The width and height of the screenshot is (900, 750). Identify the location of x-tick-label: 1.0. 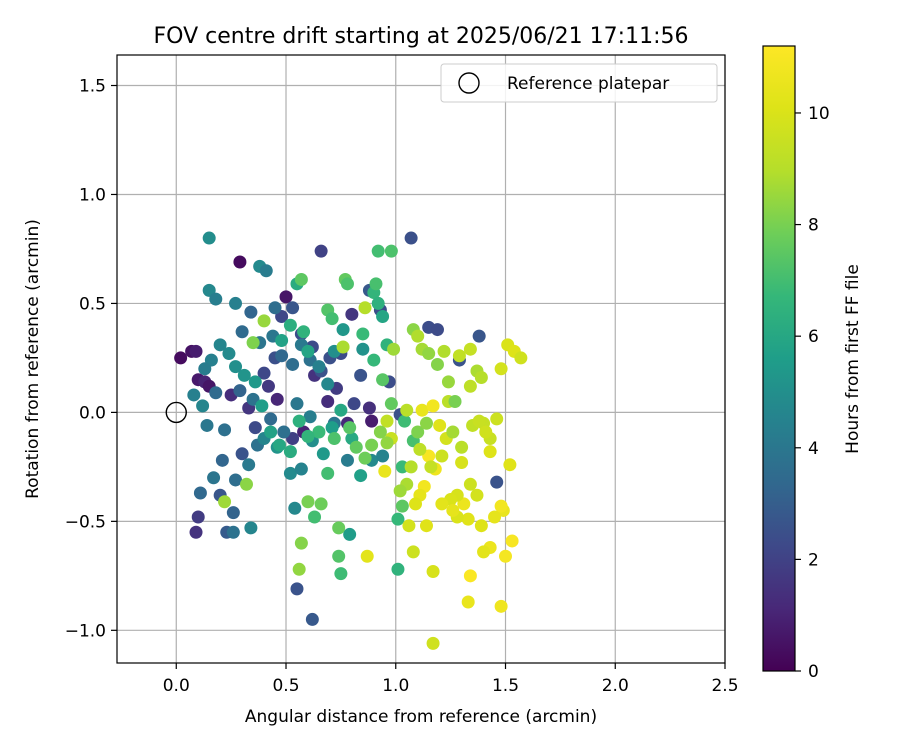
(395, 686).